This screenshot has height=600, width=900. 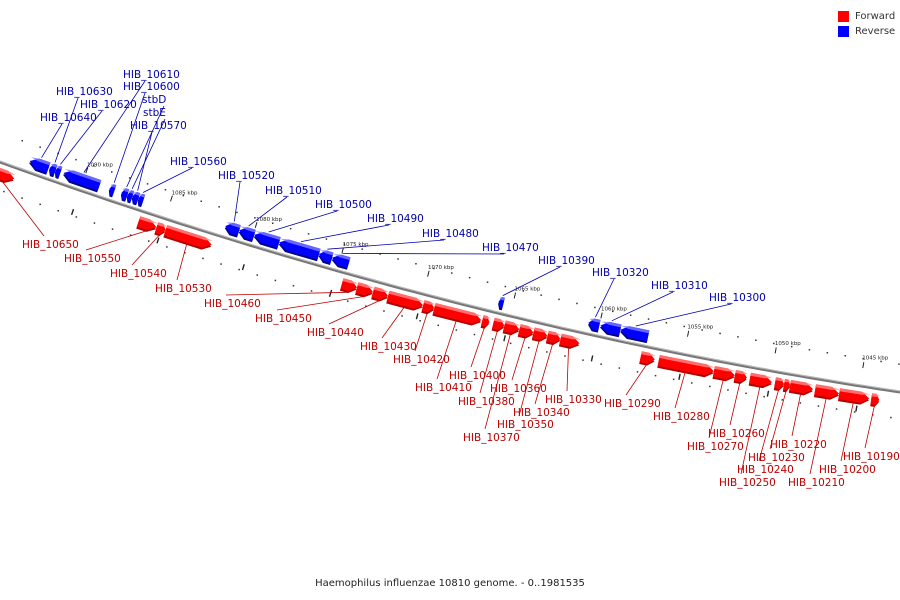 What do you see at coordinates (108, 105) in the screenshot?
I see `gene-label-hib-10620: HIB_10620` at bounding box center [108, 105].